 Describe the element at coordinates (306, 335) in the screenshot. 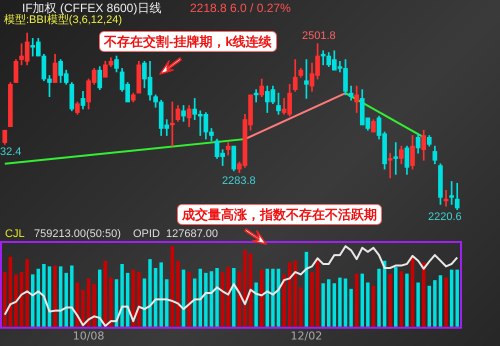

I see `x-tick-label: 12/02` at that location.